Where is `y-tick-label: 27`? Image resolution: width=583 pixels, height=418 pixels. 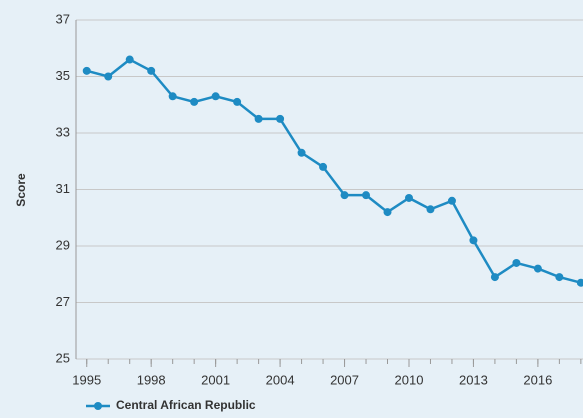 y-tick-label: 27 is located at coordinates (63, 301).